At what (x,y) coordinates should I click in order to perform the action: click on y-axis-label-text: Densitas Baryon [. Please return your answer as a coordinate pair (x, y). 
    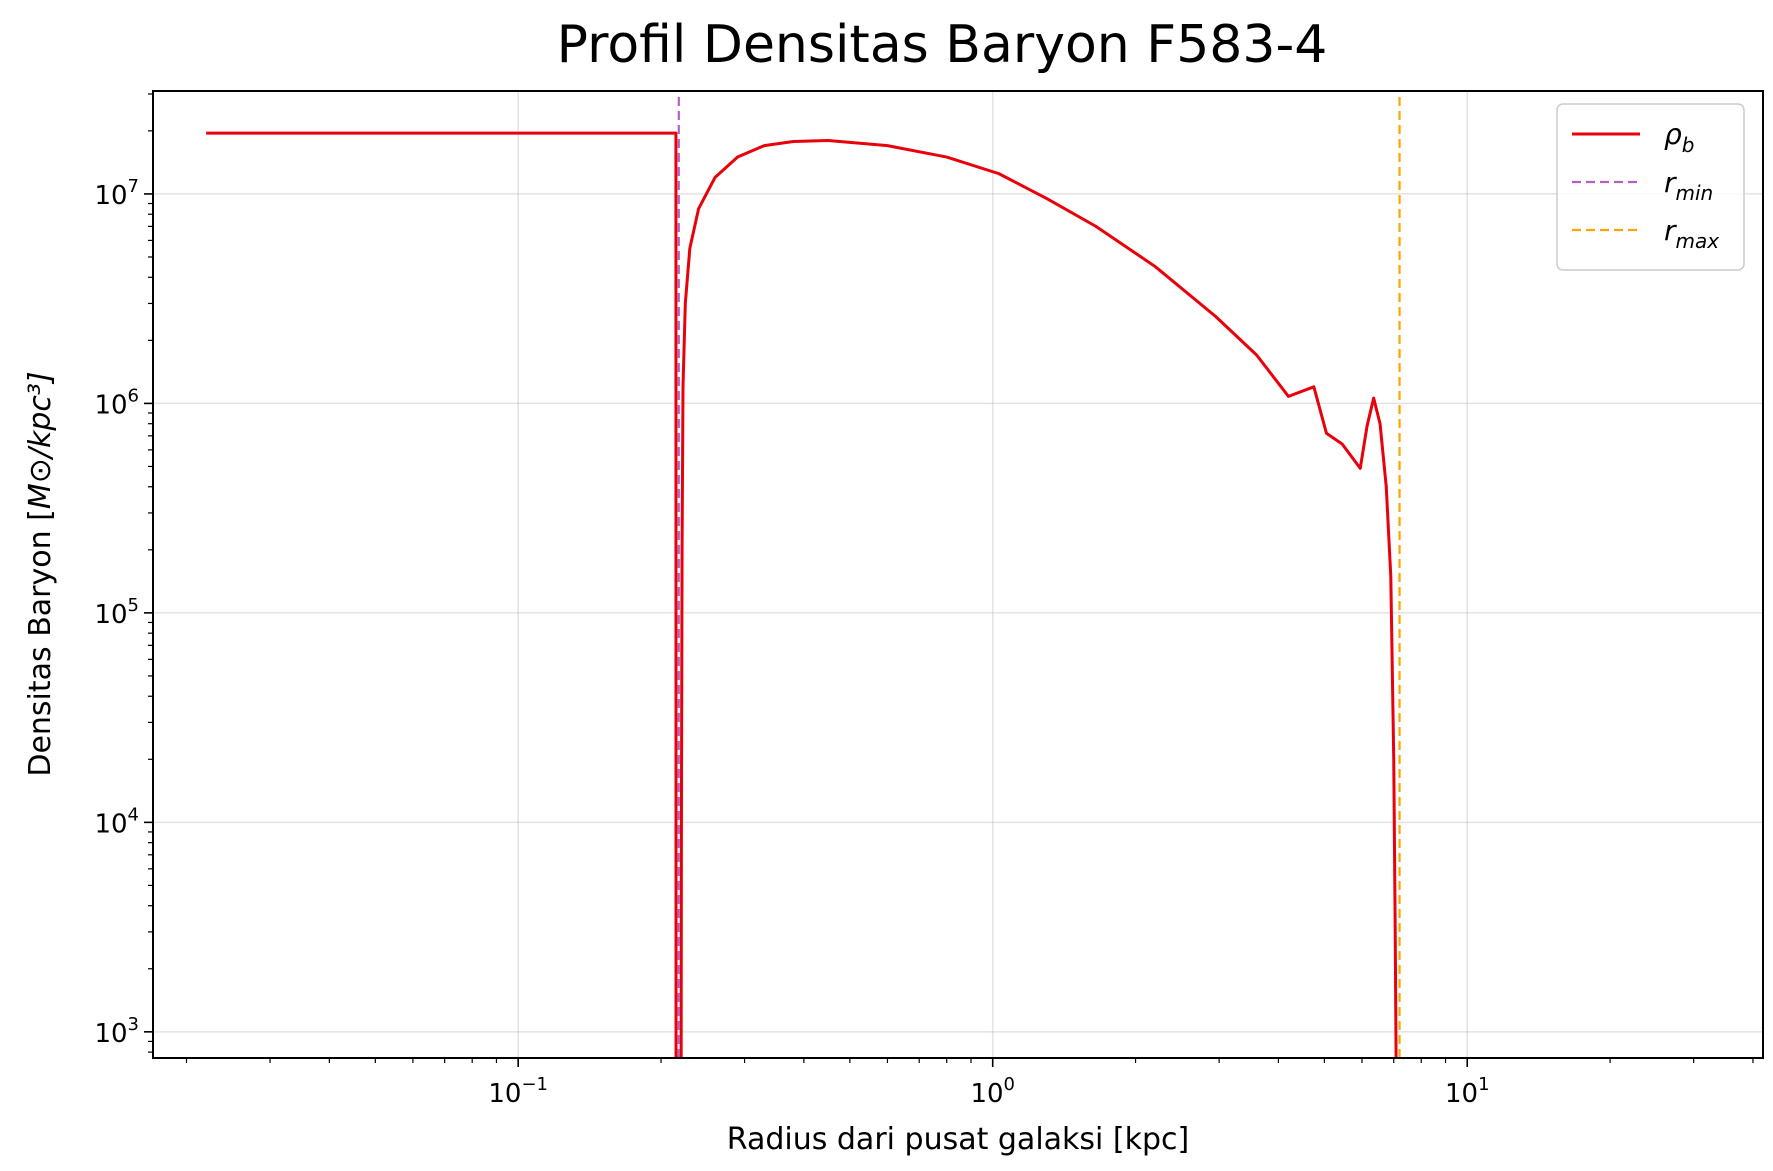
    Looking at the image, I should click on (40, 643).